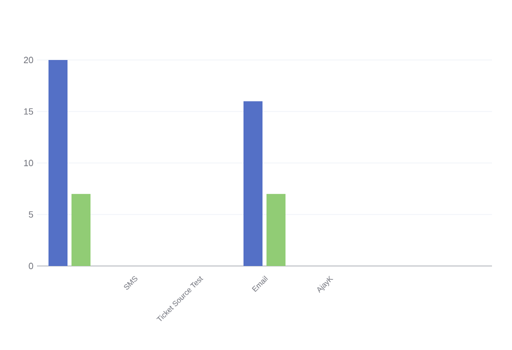 This screenshot has width=512, height=350. I want to click on y-tick-label: 15, so click(29, 111).